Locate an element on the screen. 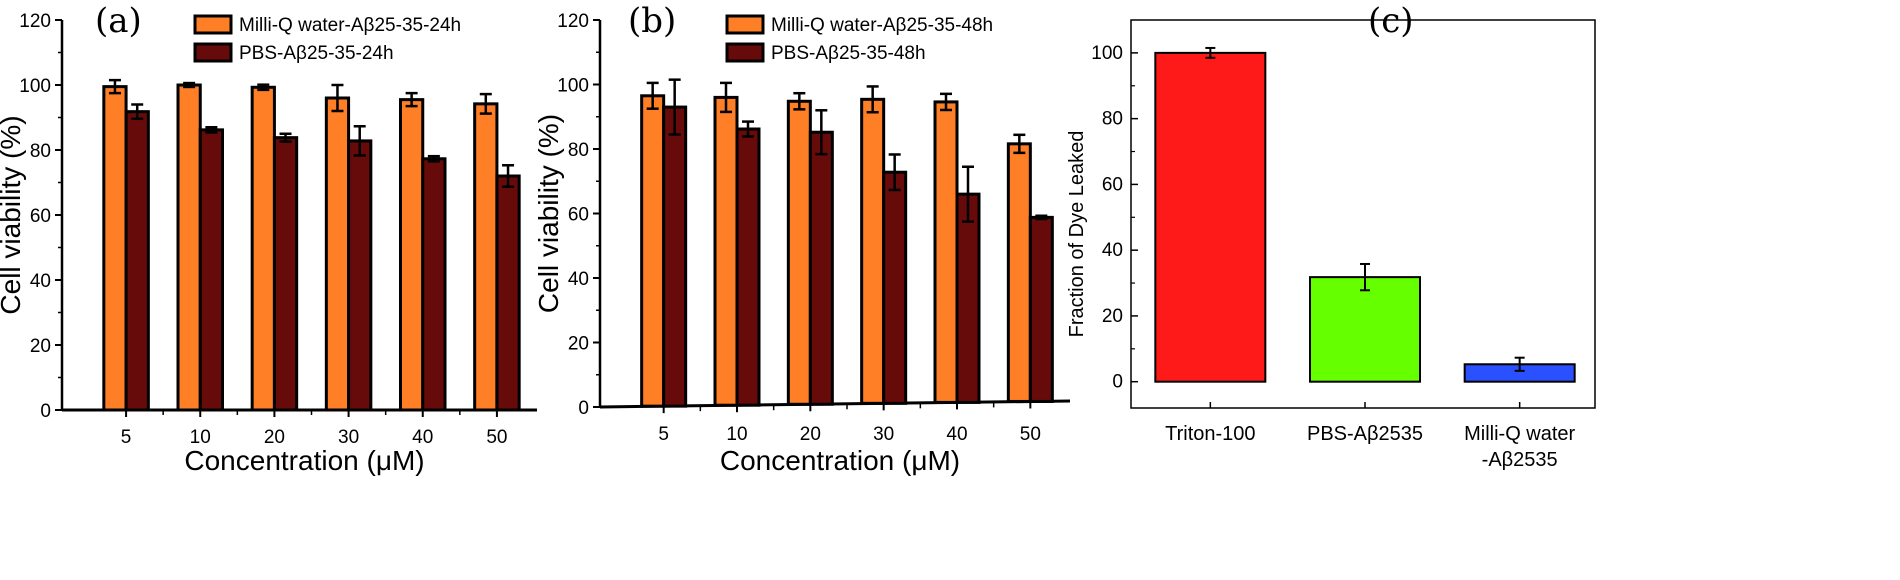 This screenshot has height=580, width=1900. panel-b-y-tick-label: 20 is located at coordinates (578, 344).